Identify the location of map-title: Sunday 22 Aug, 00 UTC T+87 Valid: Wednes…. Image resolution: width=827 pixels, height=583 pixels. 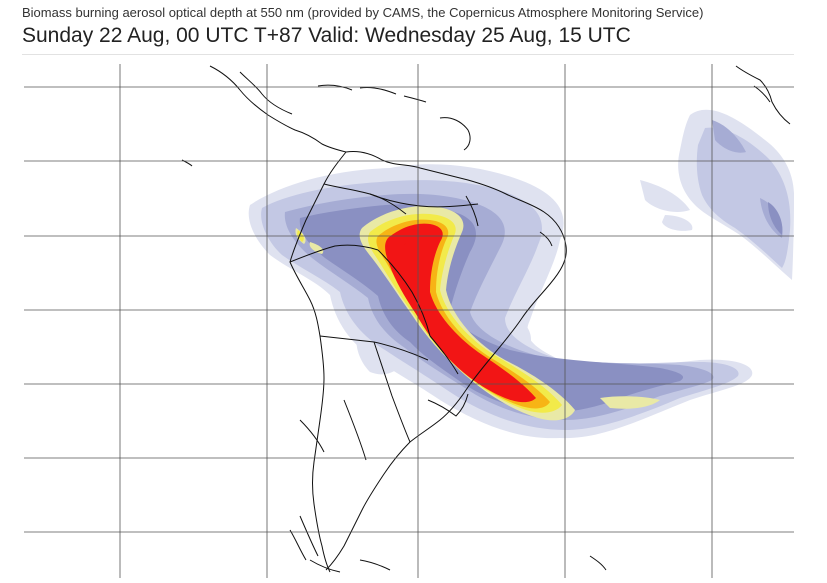
(326, 35).